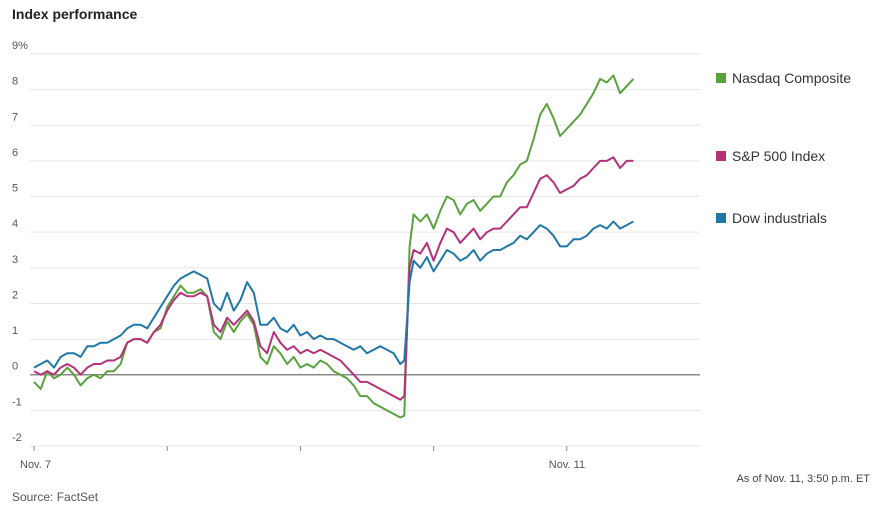  I want to click on legend-label: Nasdaq Composite, so click(792, 78).